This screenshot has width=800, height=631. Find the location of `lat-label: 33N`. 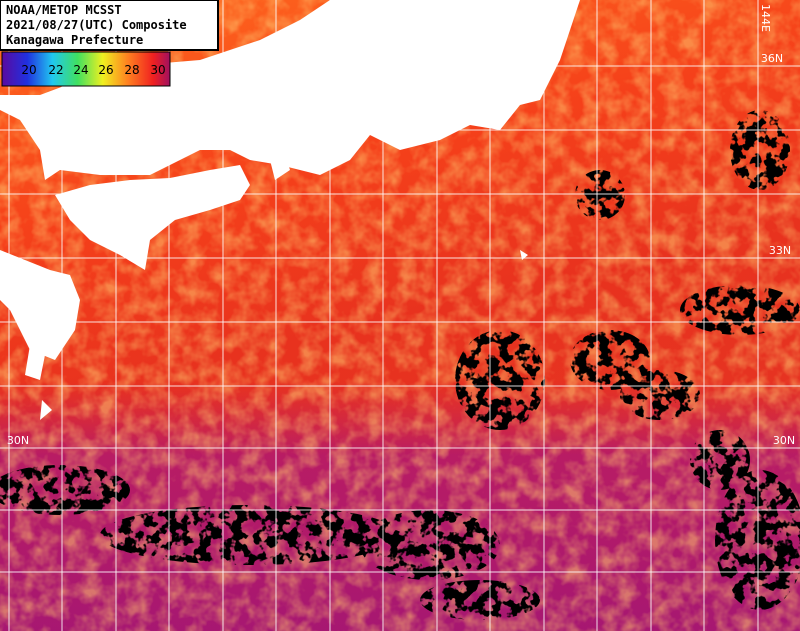

lat-label: 33N is located at coordinates (780, 250).